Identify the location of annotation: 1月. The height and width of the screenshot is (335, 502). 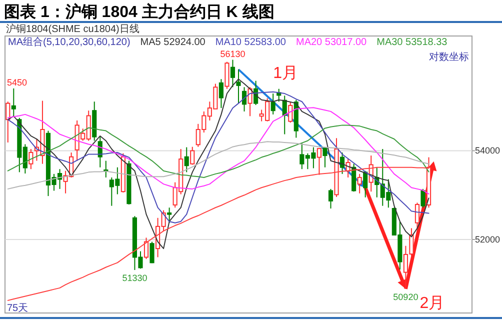
(285, 73).